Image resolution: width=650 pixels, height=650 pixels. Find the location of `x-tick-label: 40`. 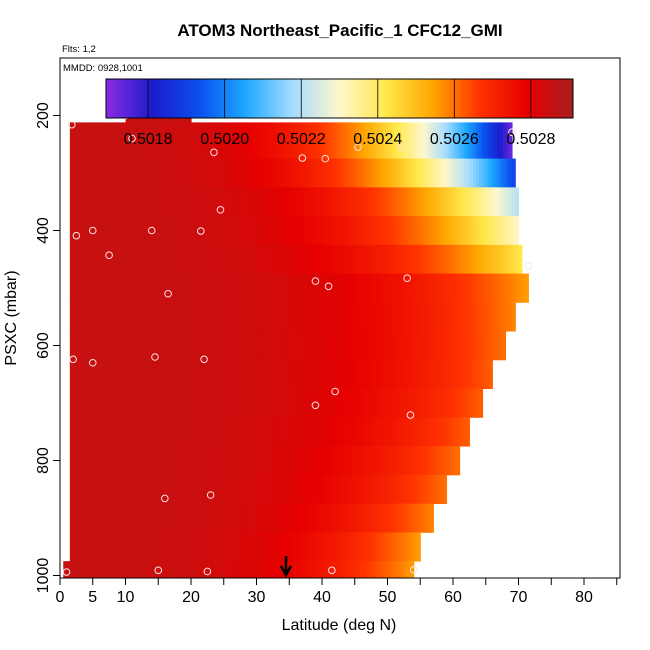

x-tick-label: 40 is located at coordinates (322, 597).